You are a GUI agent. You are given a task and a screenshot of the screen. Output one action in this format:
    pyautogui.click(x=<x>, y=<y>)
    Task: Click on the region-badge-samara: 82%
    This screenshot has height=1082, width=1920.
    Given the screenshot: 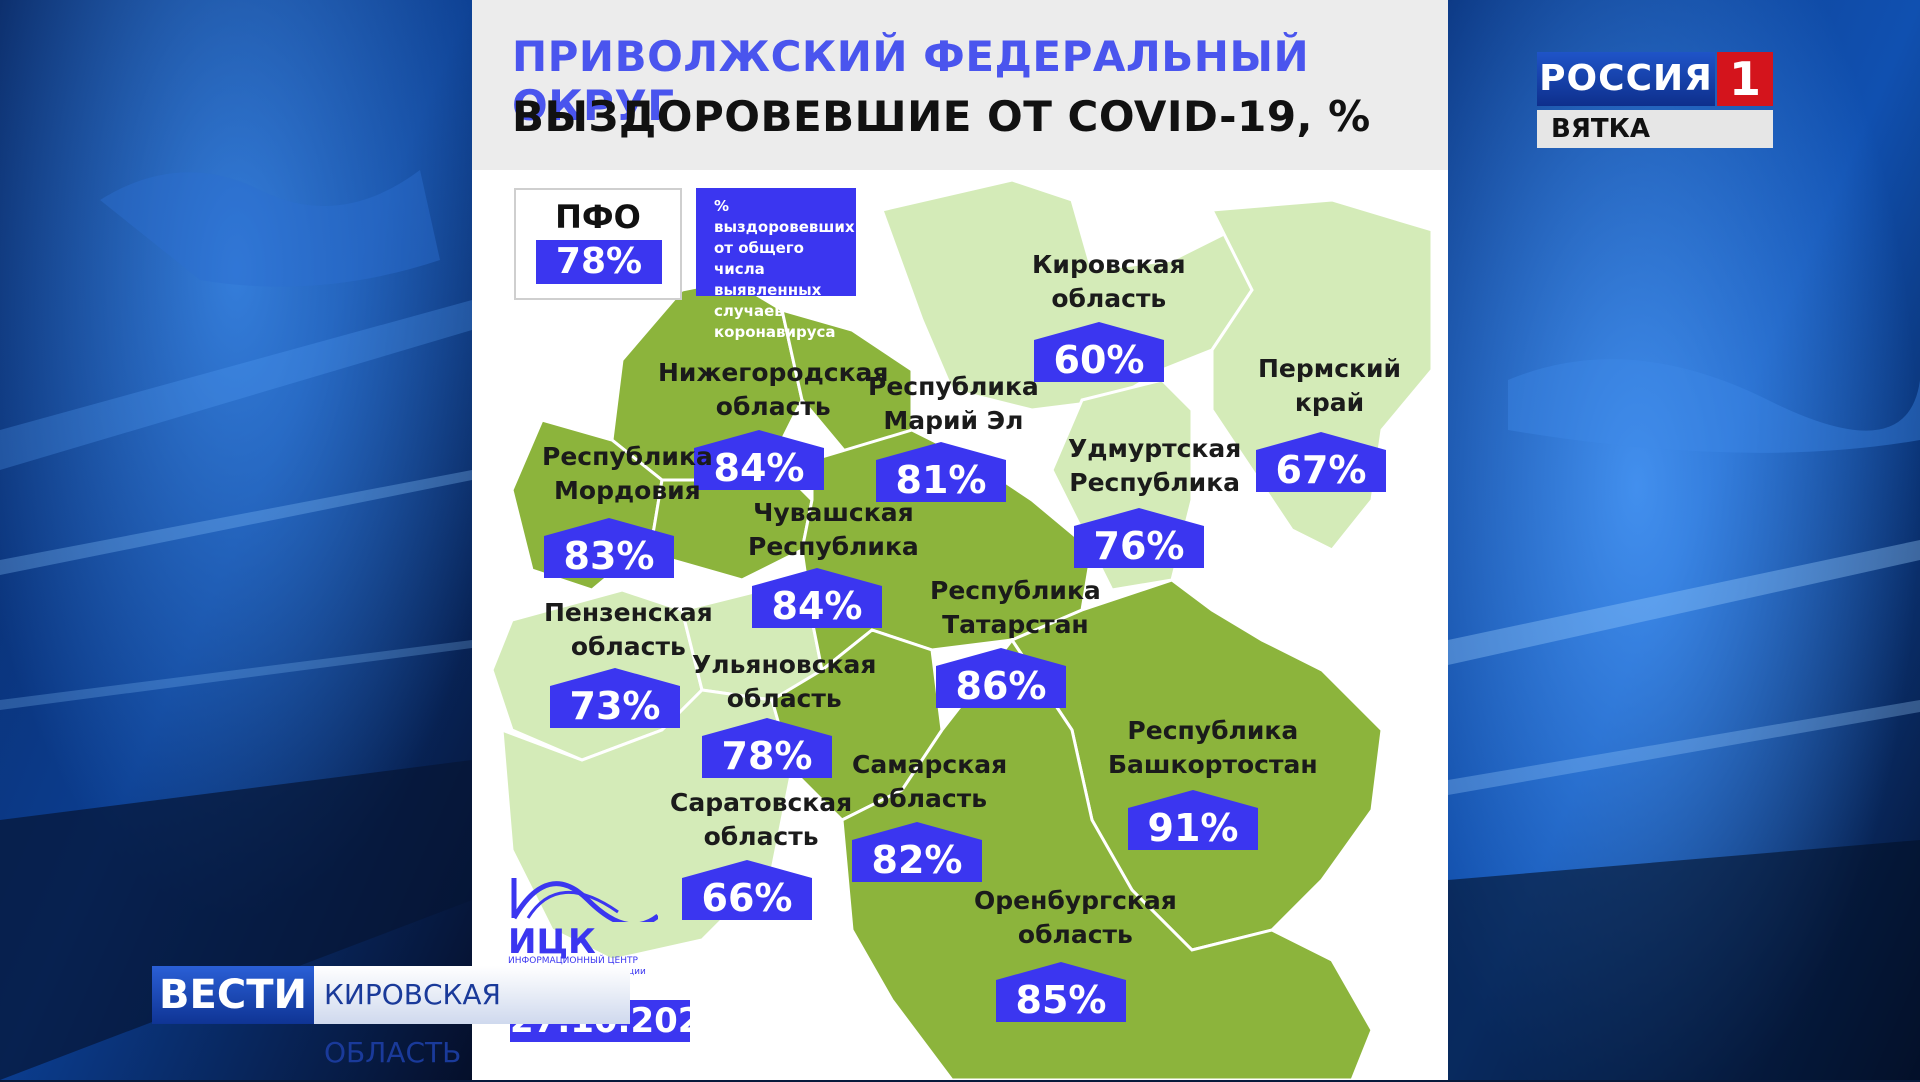 What is the action you would take?
    pyautogui.click(x=917, y=852)
    